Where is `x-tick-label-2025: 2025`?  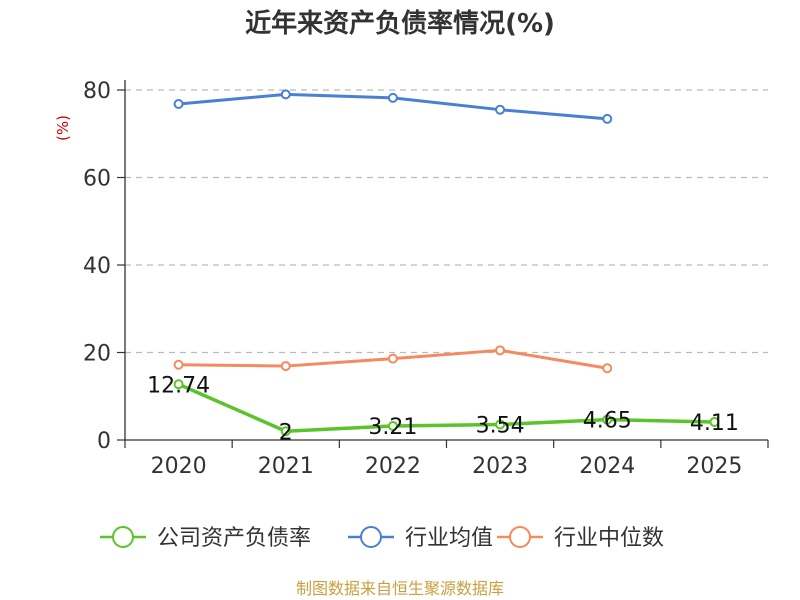
x-tick-label-2025: 2025 is located at coordinates (714, 466).